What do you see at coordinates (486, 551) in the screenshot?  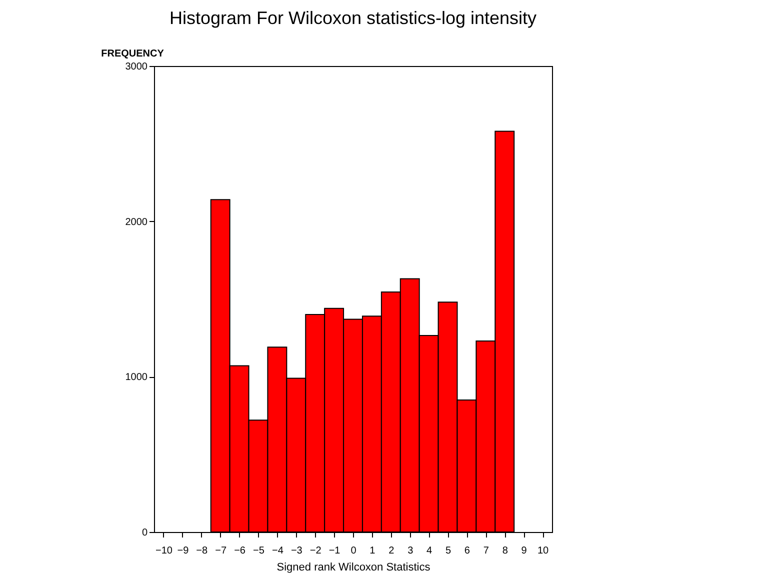 I see `x-tick-label: 7` at bounding box center [486, 551].